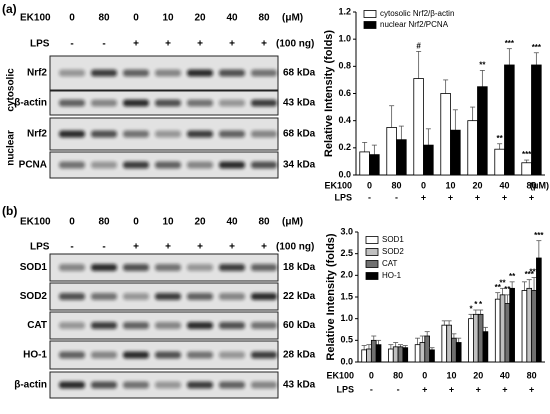  I want to click on x-unit: (μM), so click(539, 185).